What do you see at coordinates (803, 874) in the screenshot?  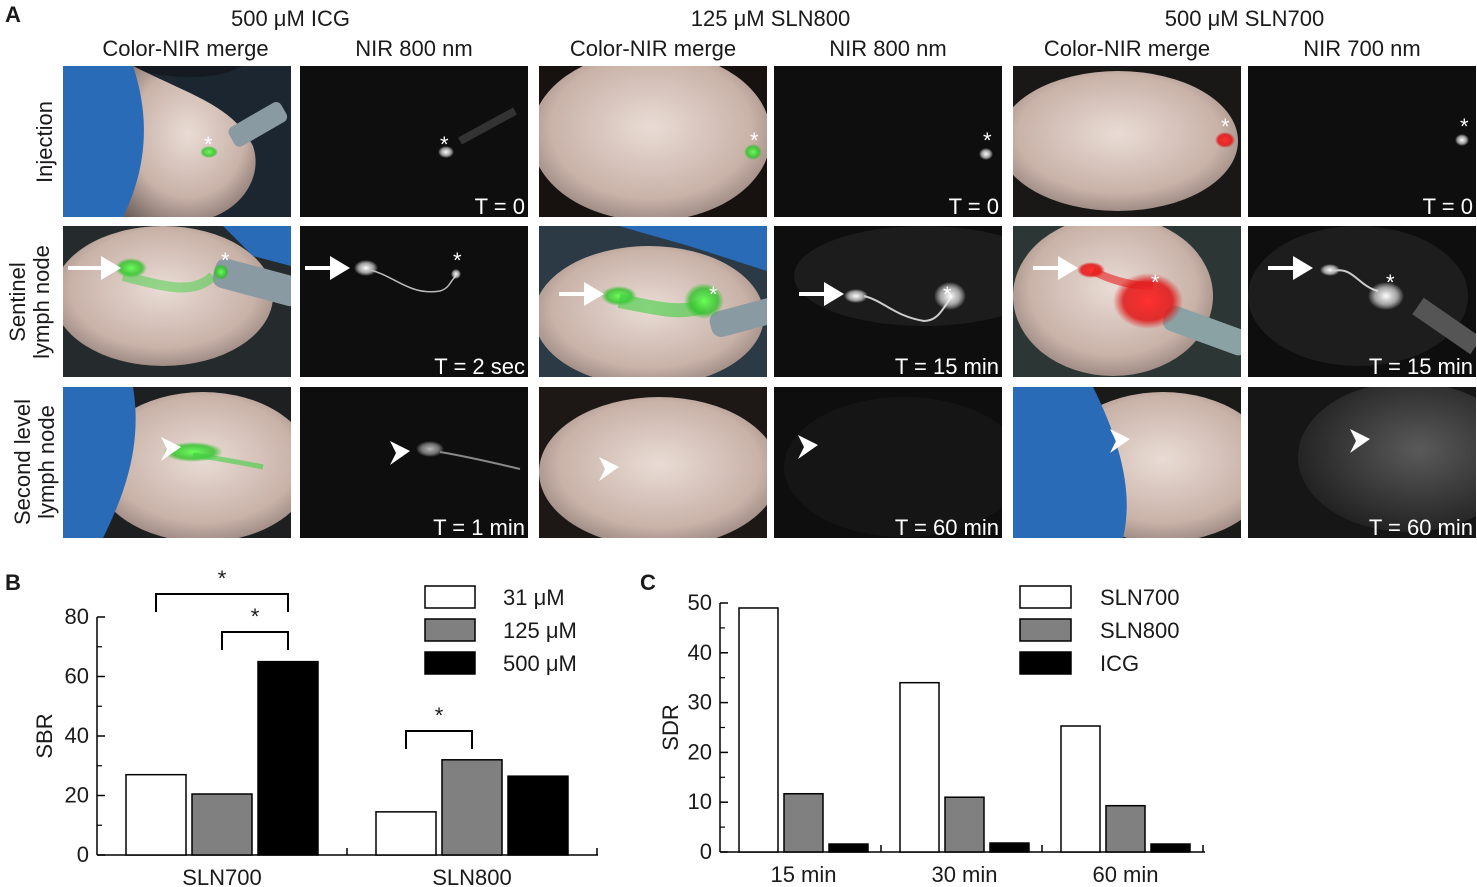 I see `x-tick-label: 15 min` at bounding box center [803, 874].